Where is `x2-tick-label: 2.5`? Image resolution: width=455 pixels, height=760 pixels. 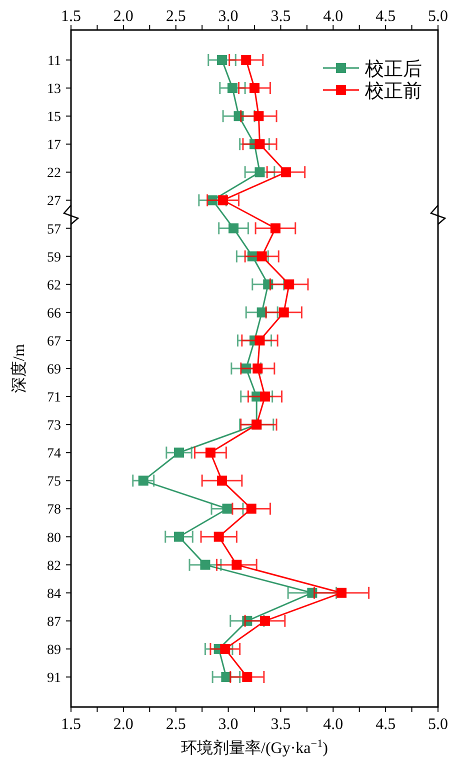
x2-tick-label: 2.5 is located at coordinates (176, 724).